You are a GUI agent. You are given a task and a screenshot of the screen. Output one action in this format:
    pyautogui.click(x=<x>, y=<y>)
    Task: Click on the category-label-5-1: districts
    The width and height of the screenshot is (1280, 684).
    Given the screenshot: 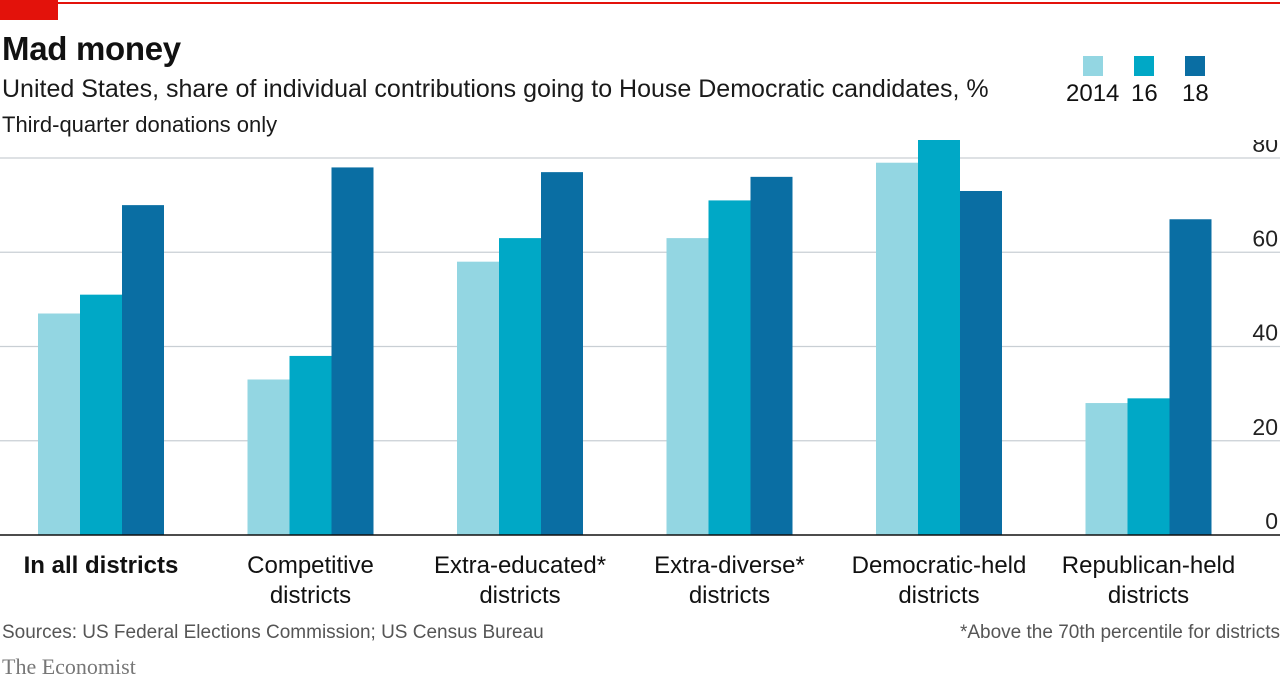 What is the action you would take?
    pyautogui.click(x=1148, y=595)
    